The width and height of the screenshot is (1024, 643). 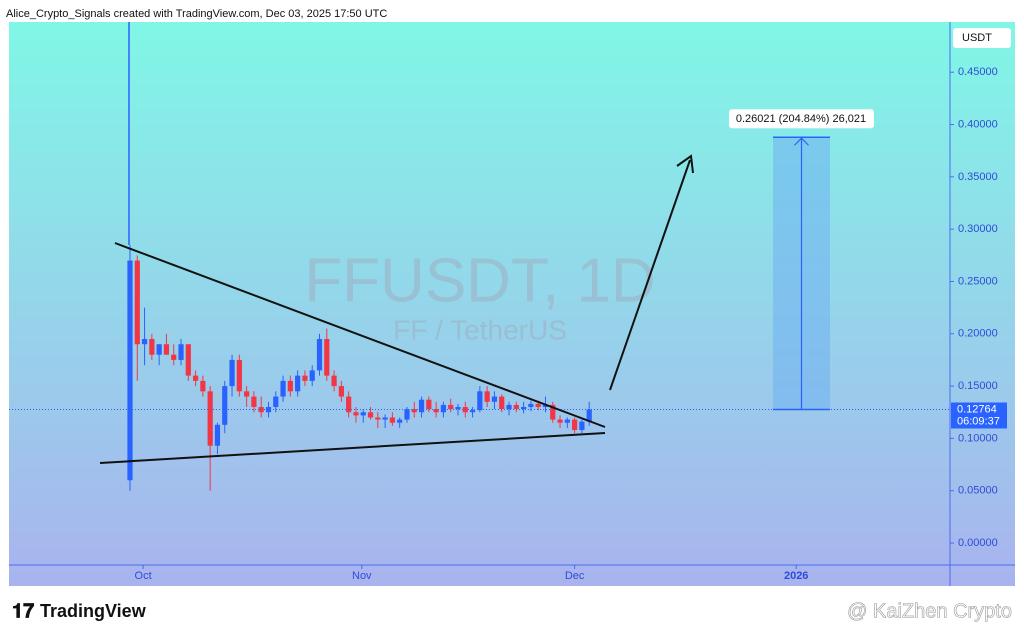 I want to click on x-tick-label: Nov, so click(x=362, y=576).